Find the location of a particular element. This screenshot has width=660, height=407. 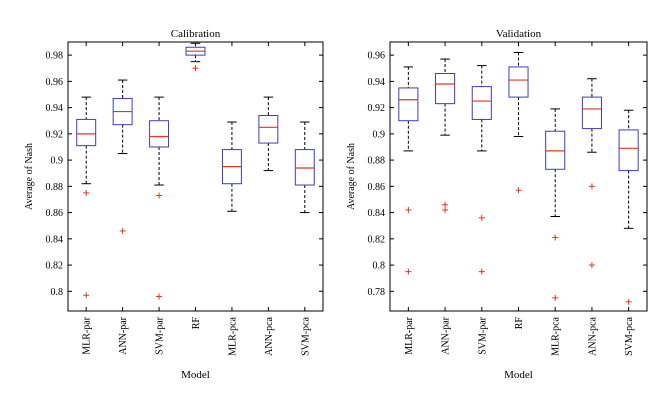

chart-title: Validation is located at coordinates (519, 34).